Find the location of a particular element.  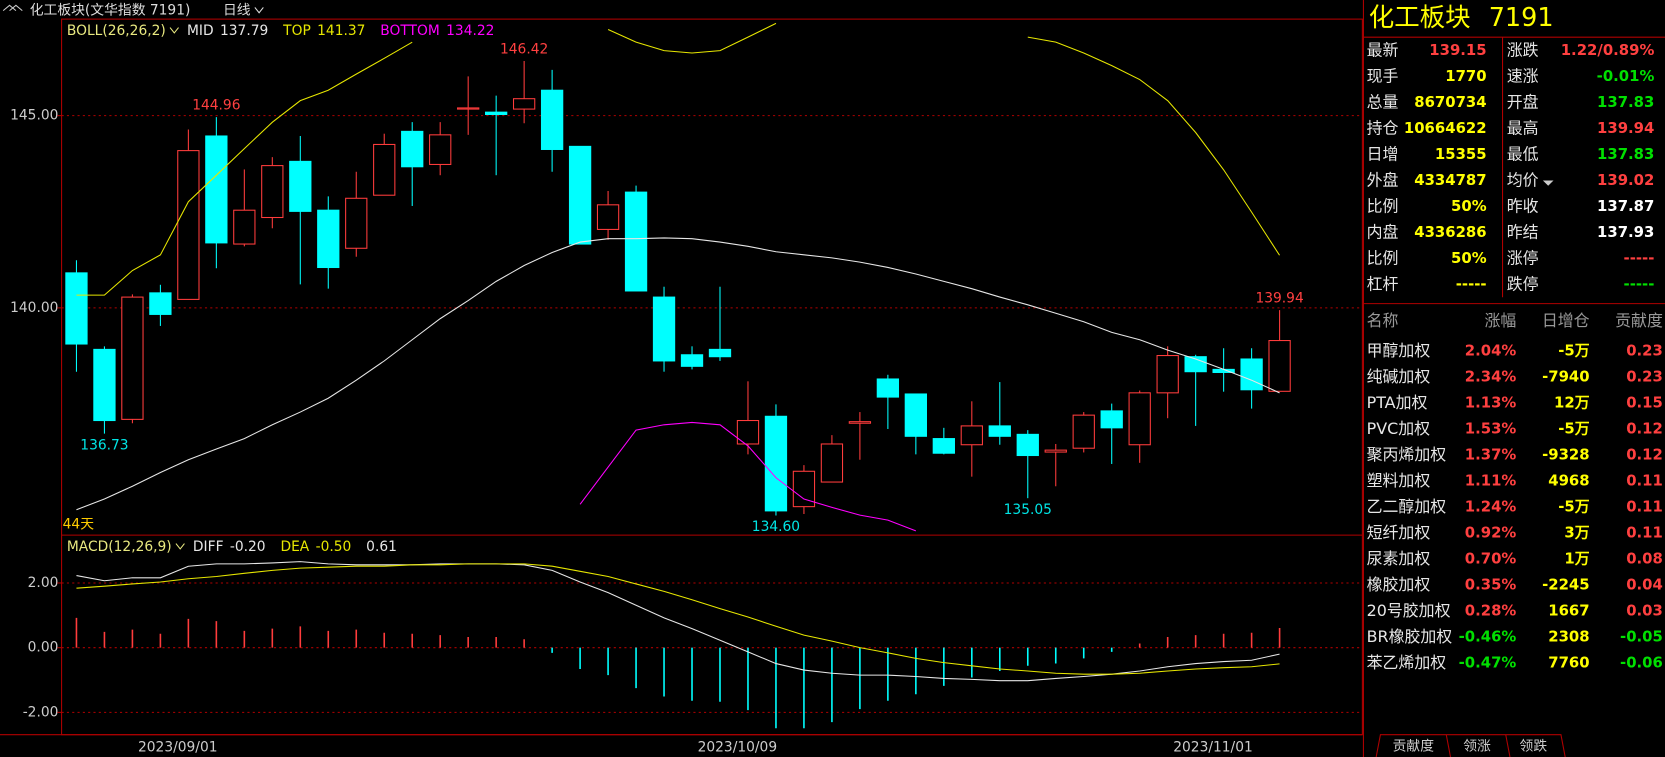

y-tick-label: -2.00 is located at coordinates (41, 712).